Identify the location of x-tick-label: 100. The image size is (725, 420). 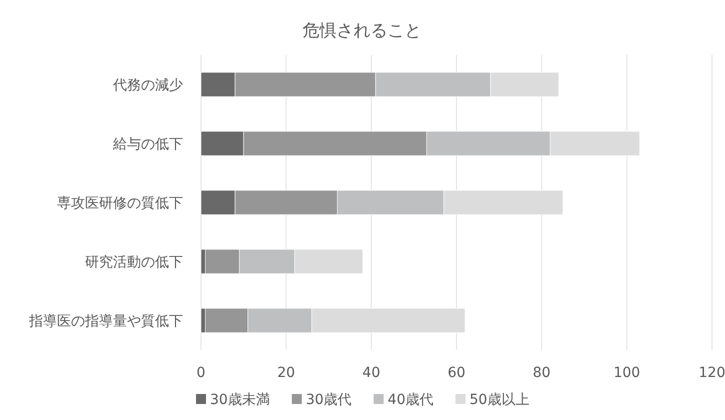
(626, 373).